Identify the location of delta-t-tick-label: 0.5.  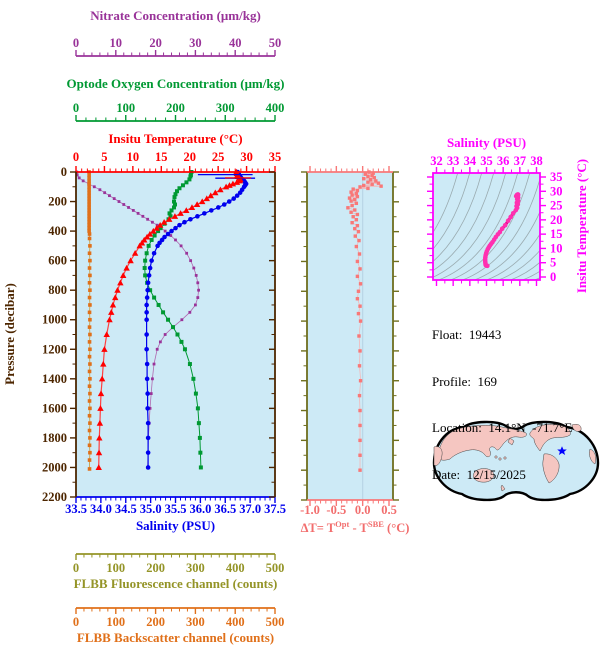
(389, 510).